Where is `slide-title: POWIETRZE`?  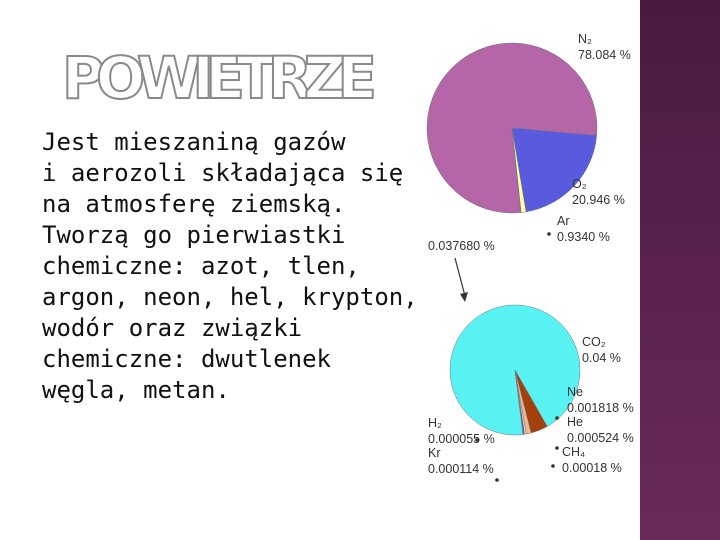 slide-title: POWIETRZE is located at coordinates (221, 78).